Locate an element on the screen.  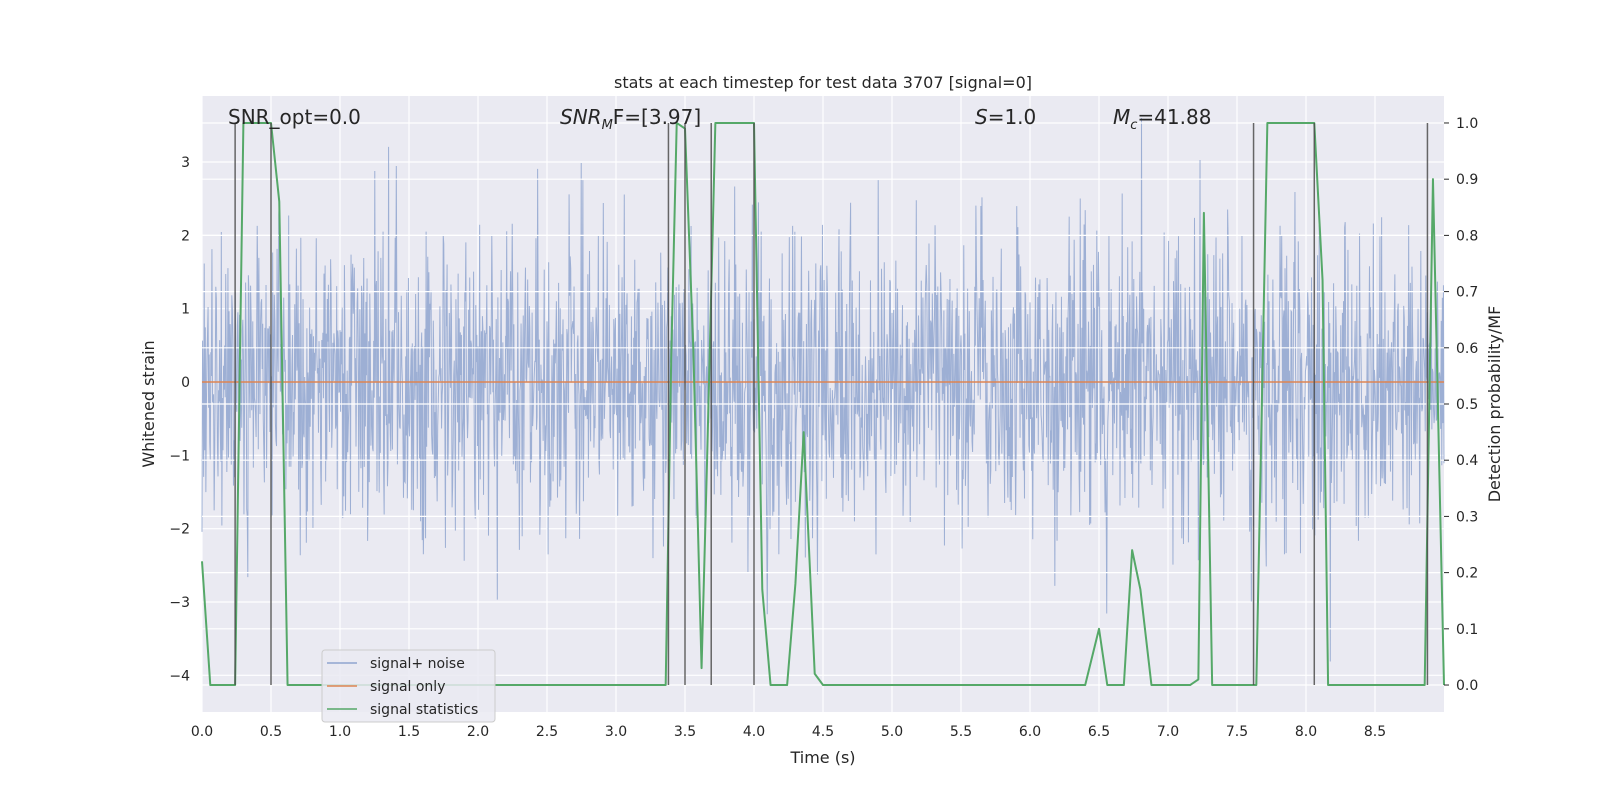
x-tick-label: 7.0 is located at coordinates (1168, 732).